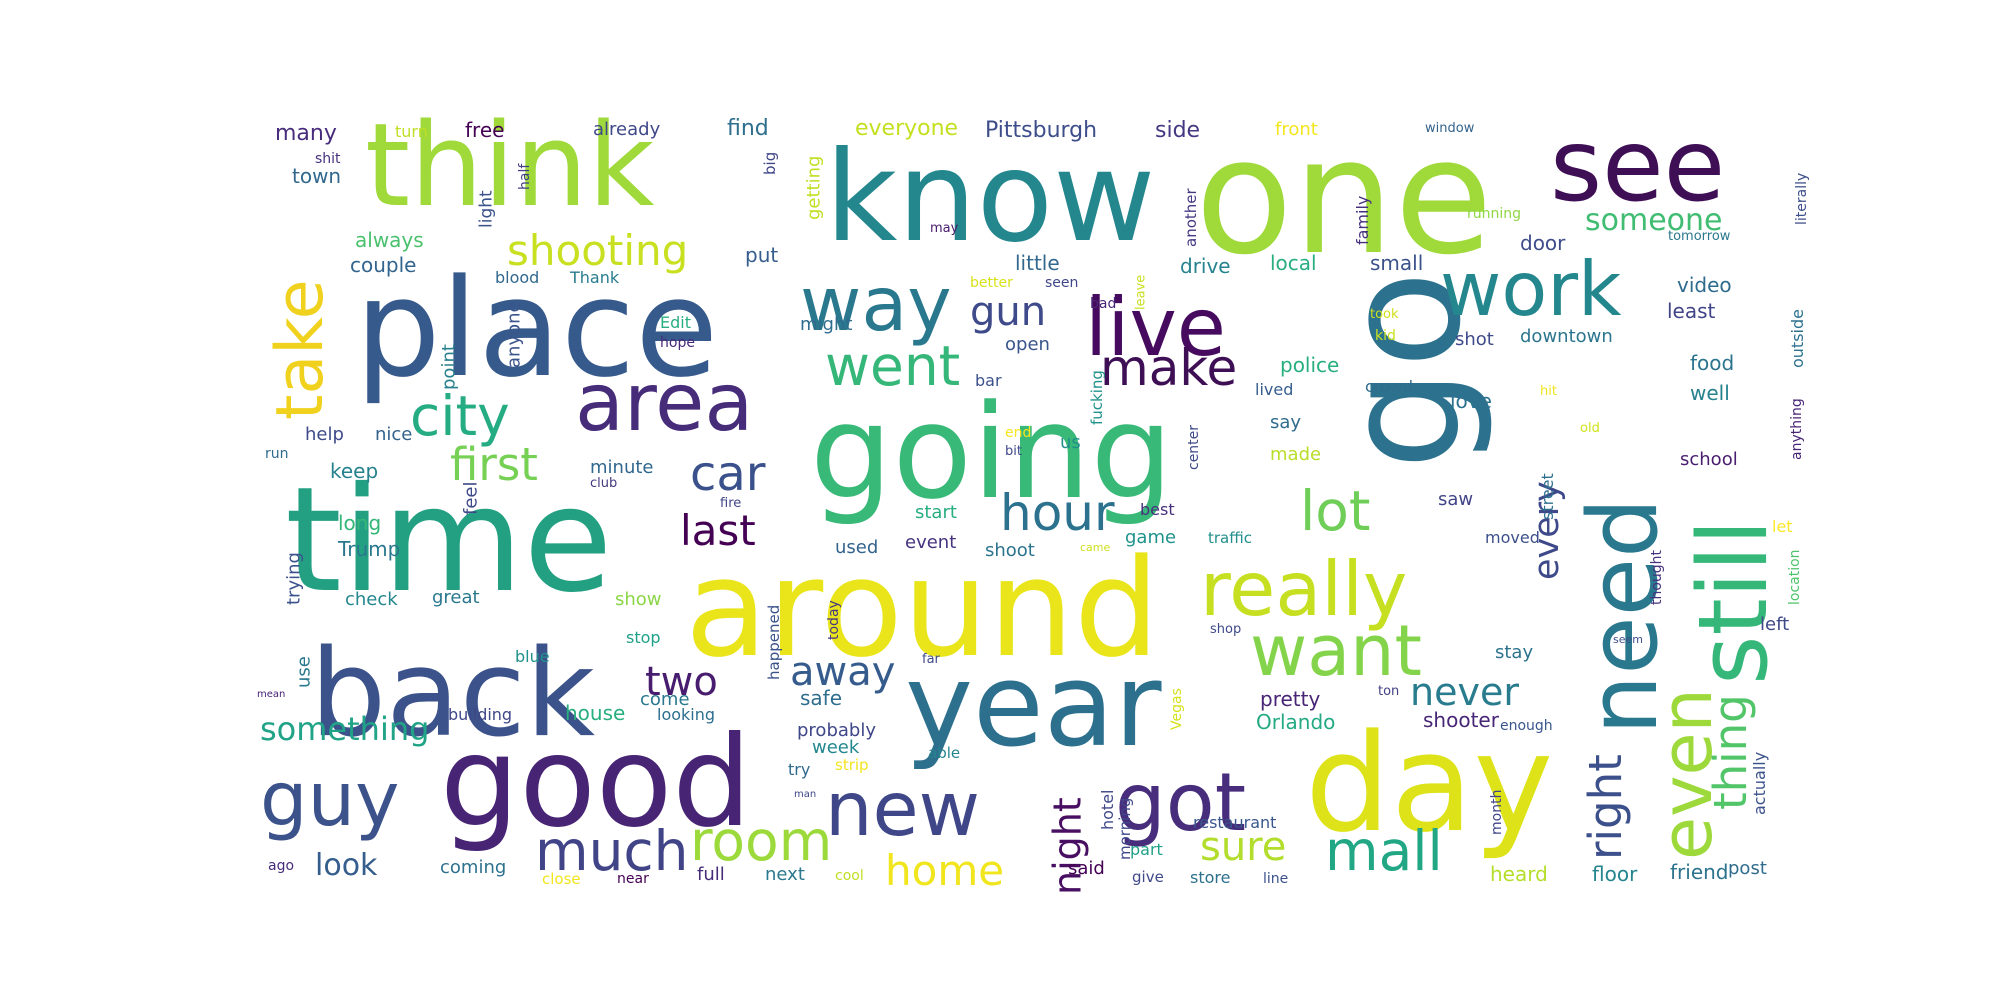 The image size is (2000, 1000). What do you see at coordinates (1243, 847) in the screenshot?
I see `word-sure: sure` at bounding box center [1243, 847].